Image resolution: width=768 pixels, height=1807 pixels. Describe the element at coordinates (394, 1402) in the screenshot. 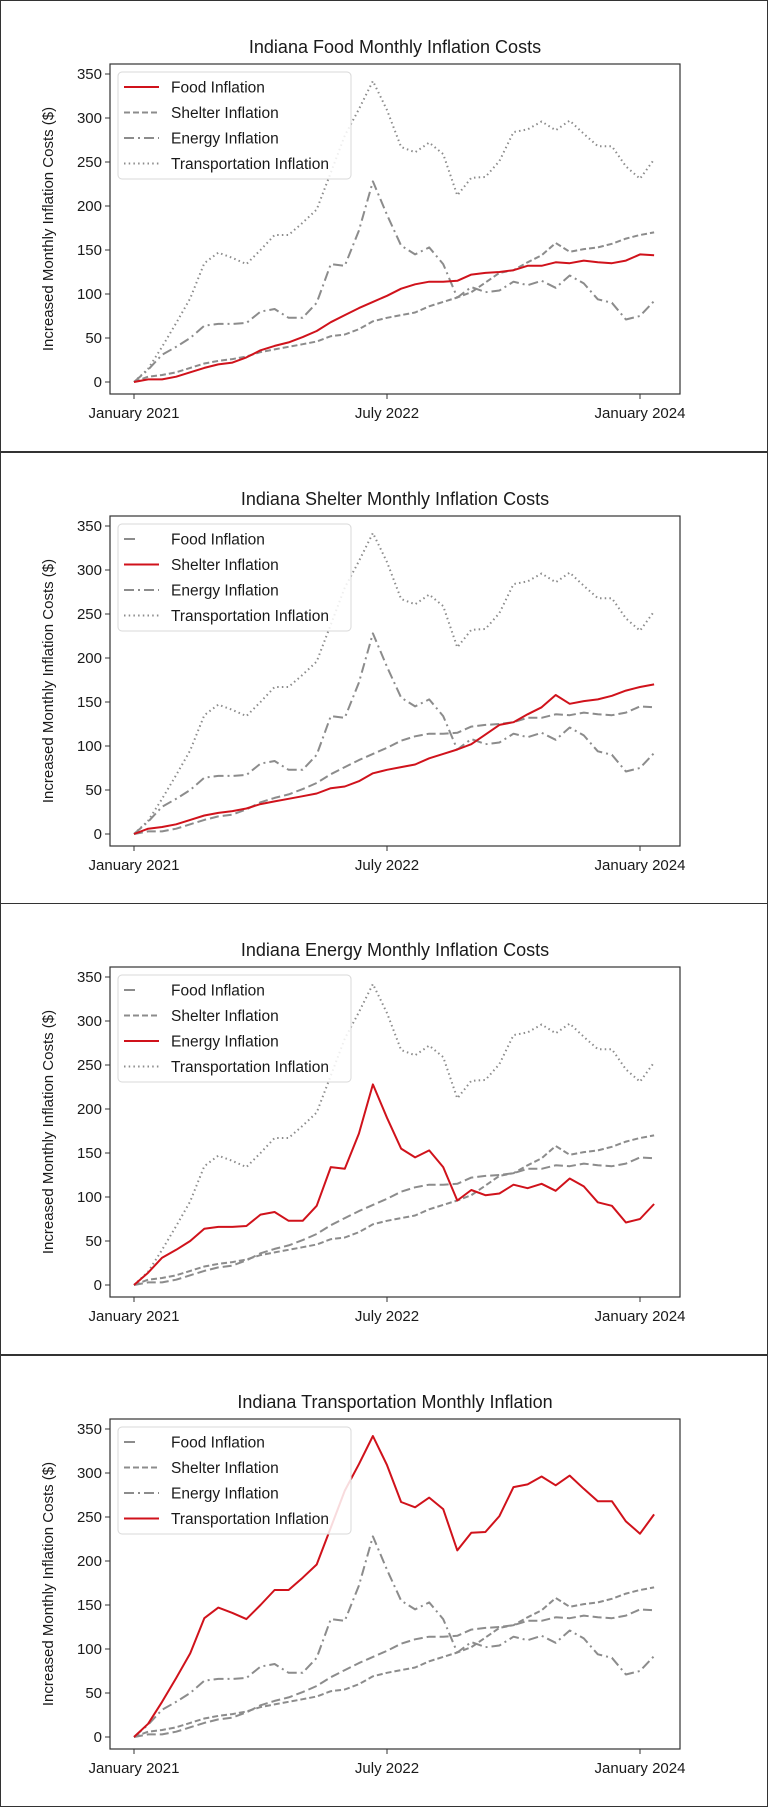

I see `chart-title: Indiana Transportation Monthly Inflation` at that location.